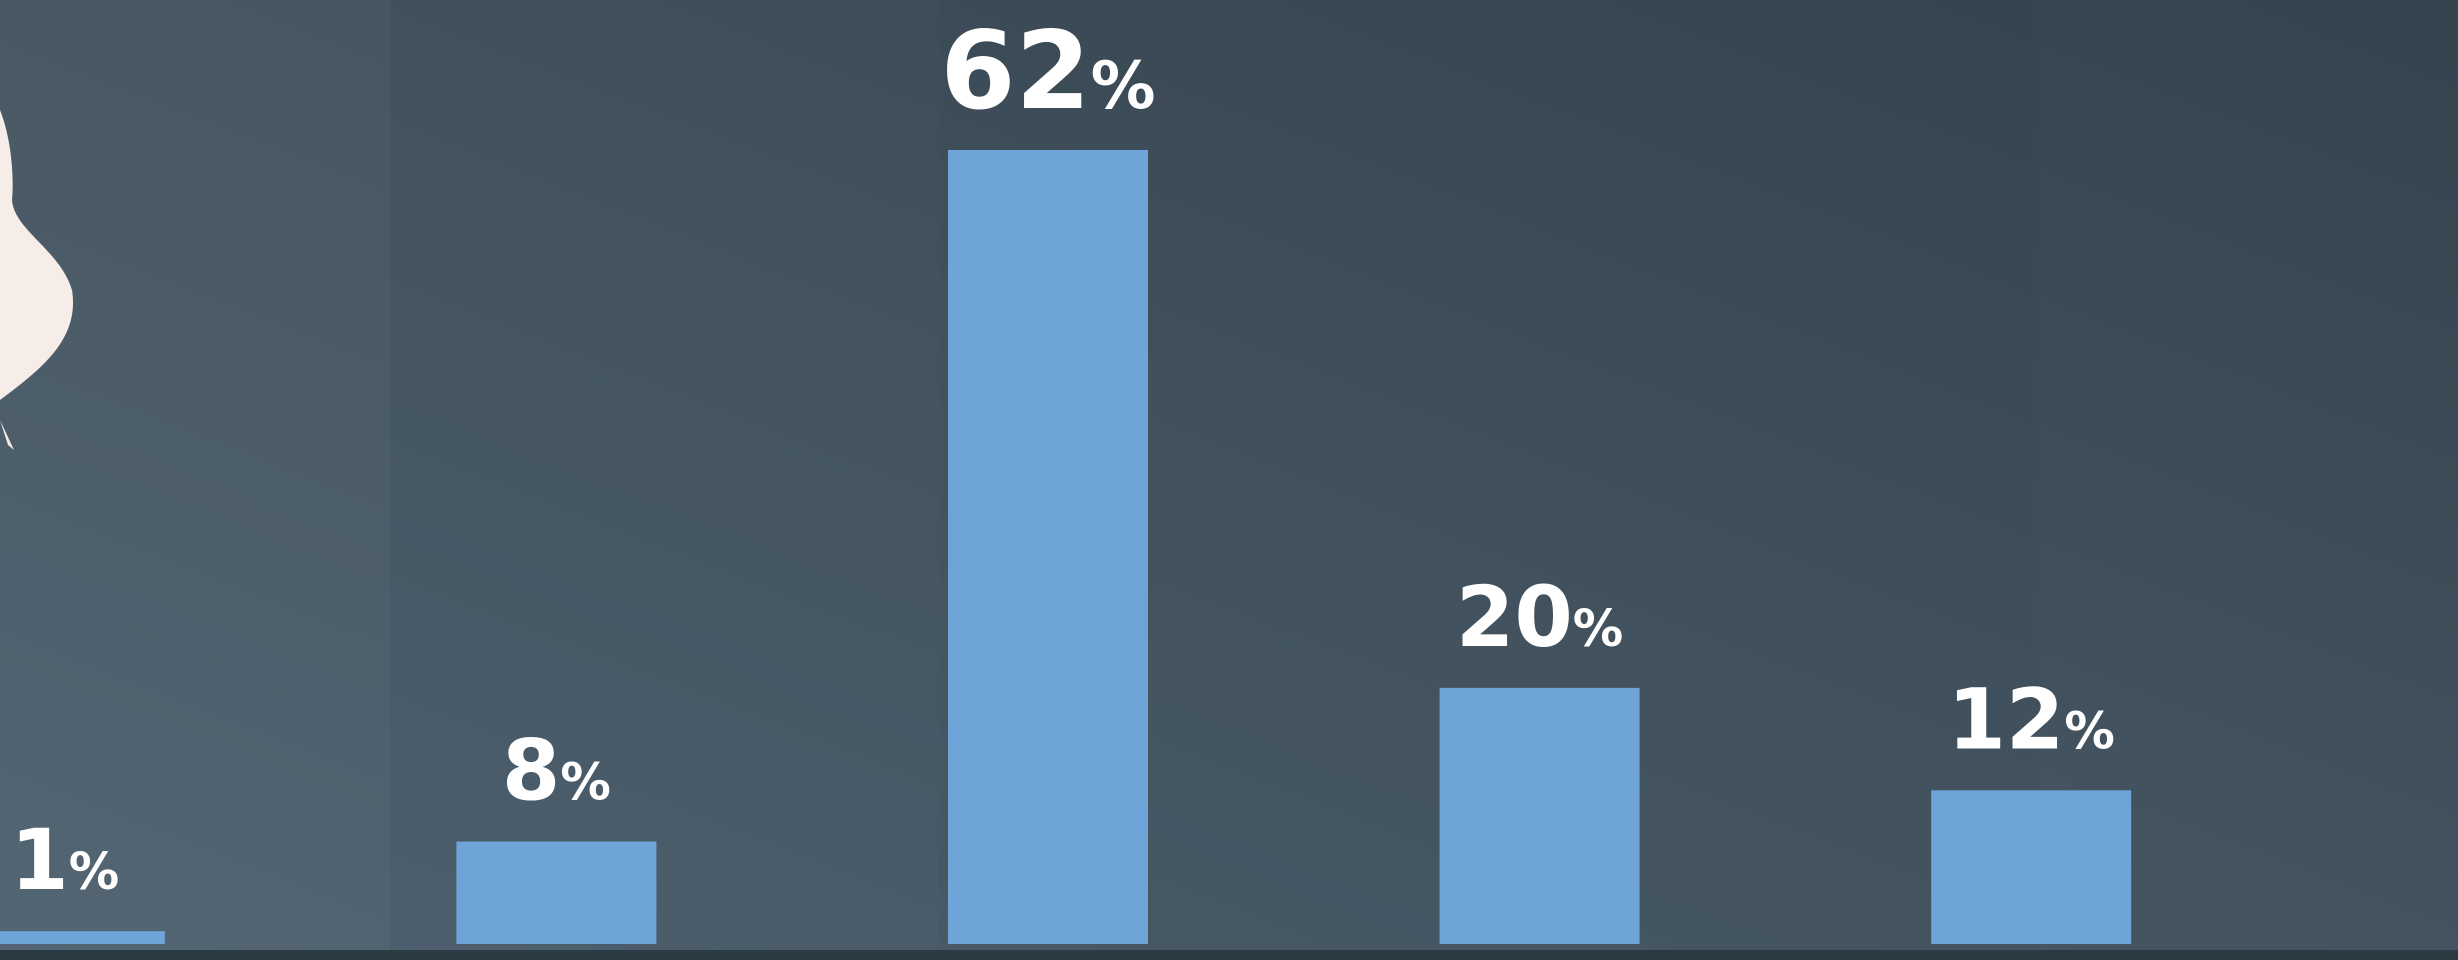 This screenshot has width=2458, height=960. I want to click on value-label: 62%, so click(1047, 71).